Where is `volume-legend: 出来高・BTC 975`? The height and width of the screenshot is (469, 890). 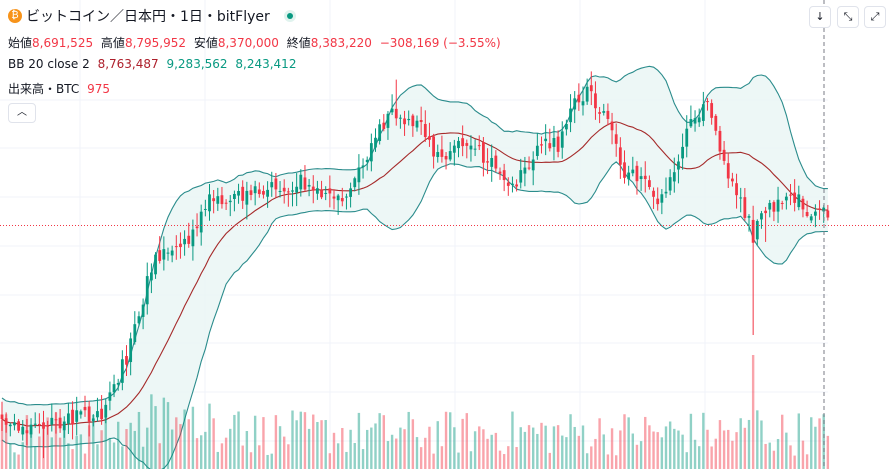
volume-legend: 出来高・BTC 975 is located at coordinates (61, 88).